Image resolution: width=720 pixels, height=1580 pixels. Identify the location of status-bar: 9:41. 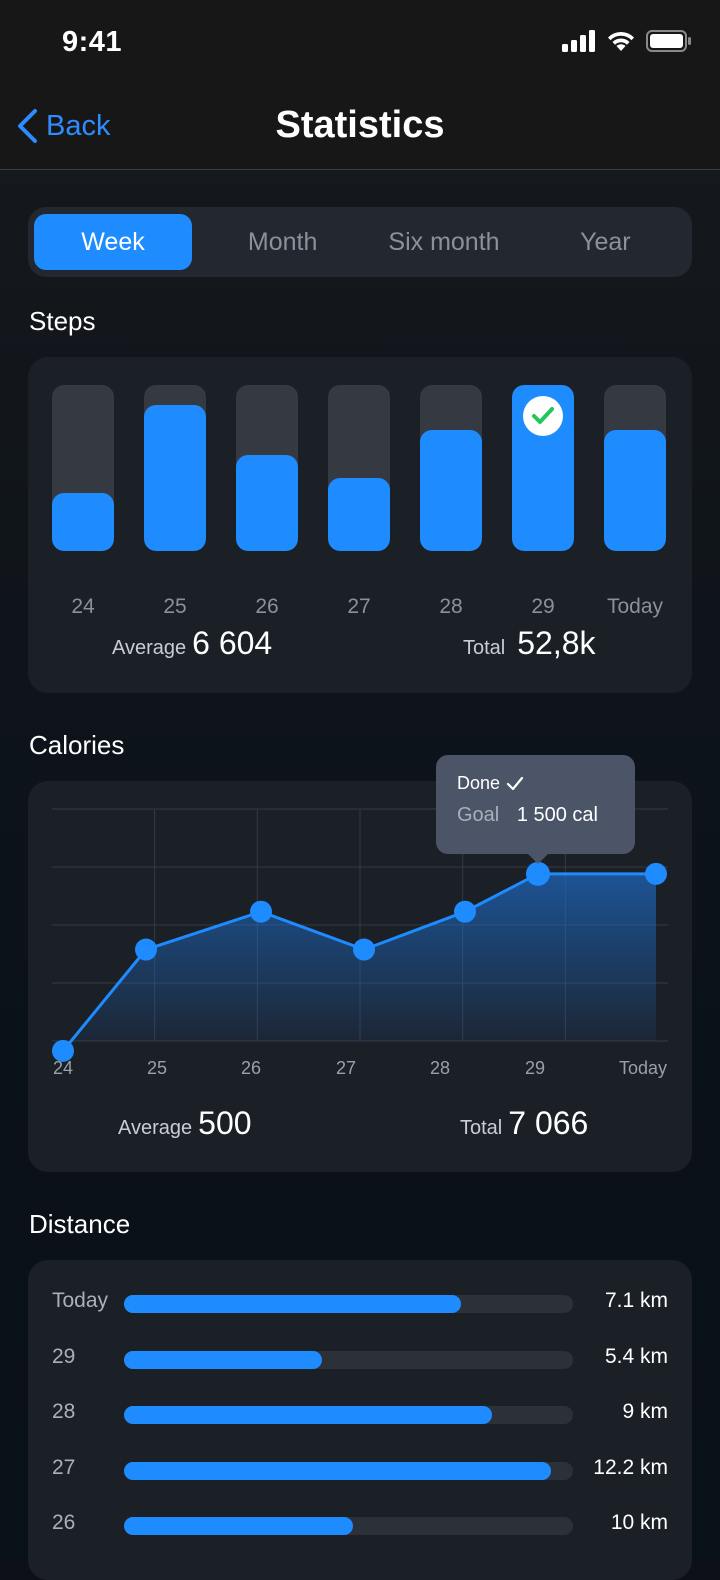
(360, 45).